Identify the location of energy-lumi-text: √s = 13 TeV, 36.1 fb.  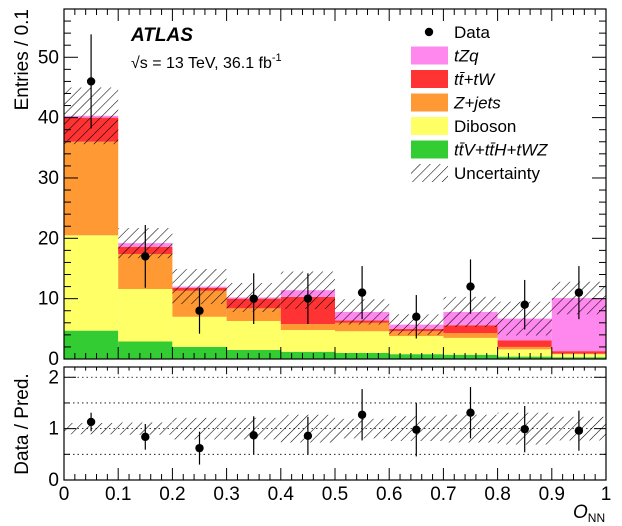
(201, 63).